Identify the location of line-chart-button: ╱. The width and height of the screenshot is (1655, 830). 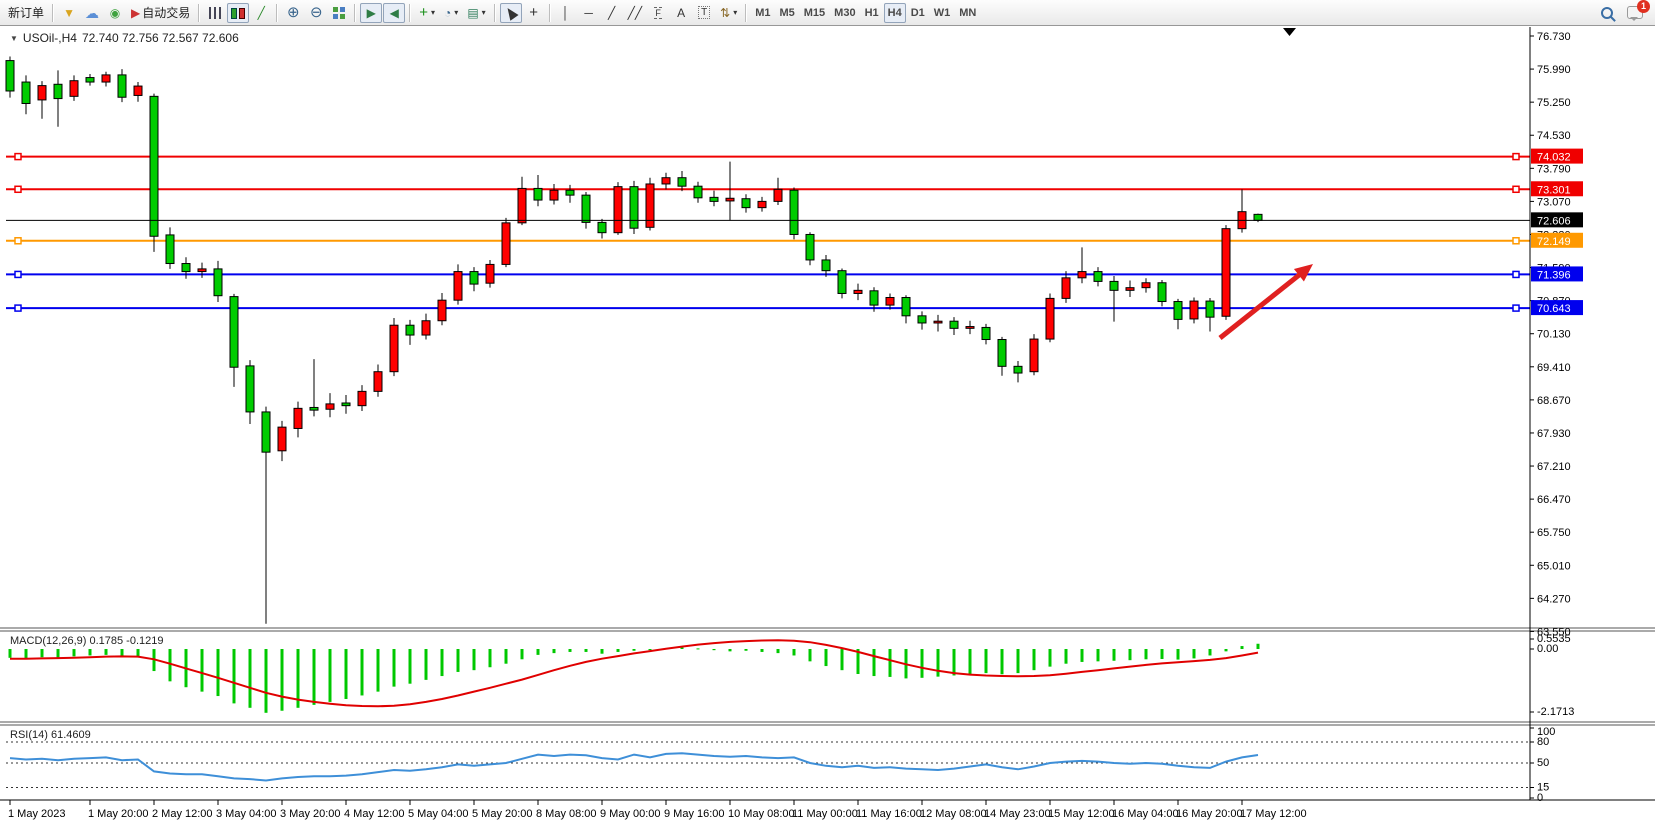
(261, 13).